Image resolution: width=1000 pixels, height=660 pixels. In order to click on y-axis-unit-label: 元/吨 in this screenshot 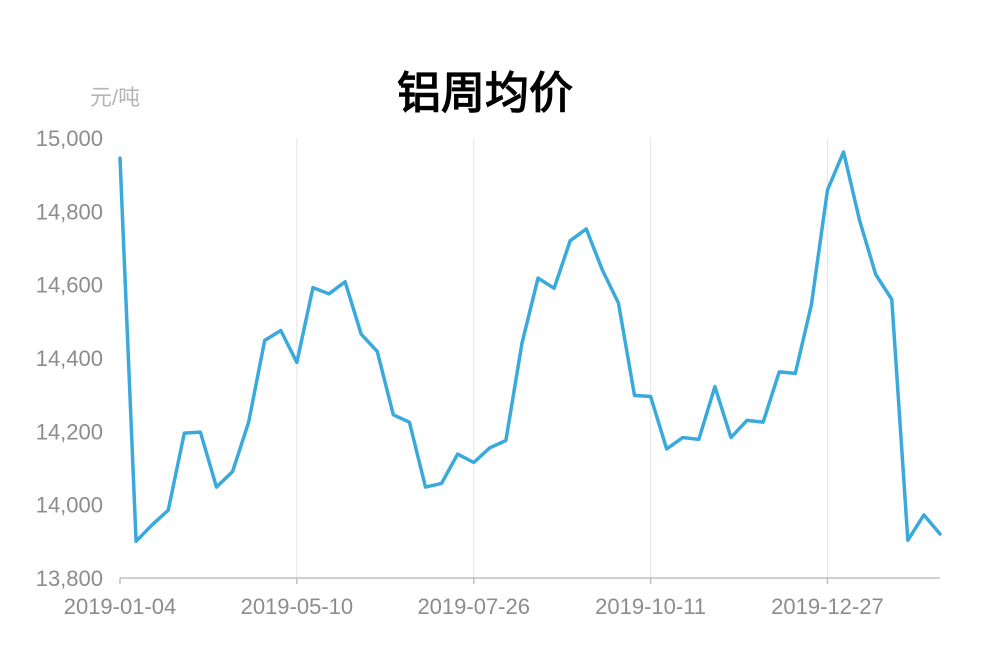, I will do `click(115, 97)`.